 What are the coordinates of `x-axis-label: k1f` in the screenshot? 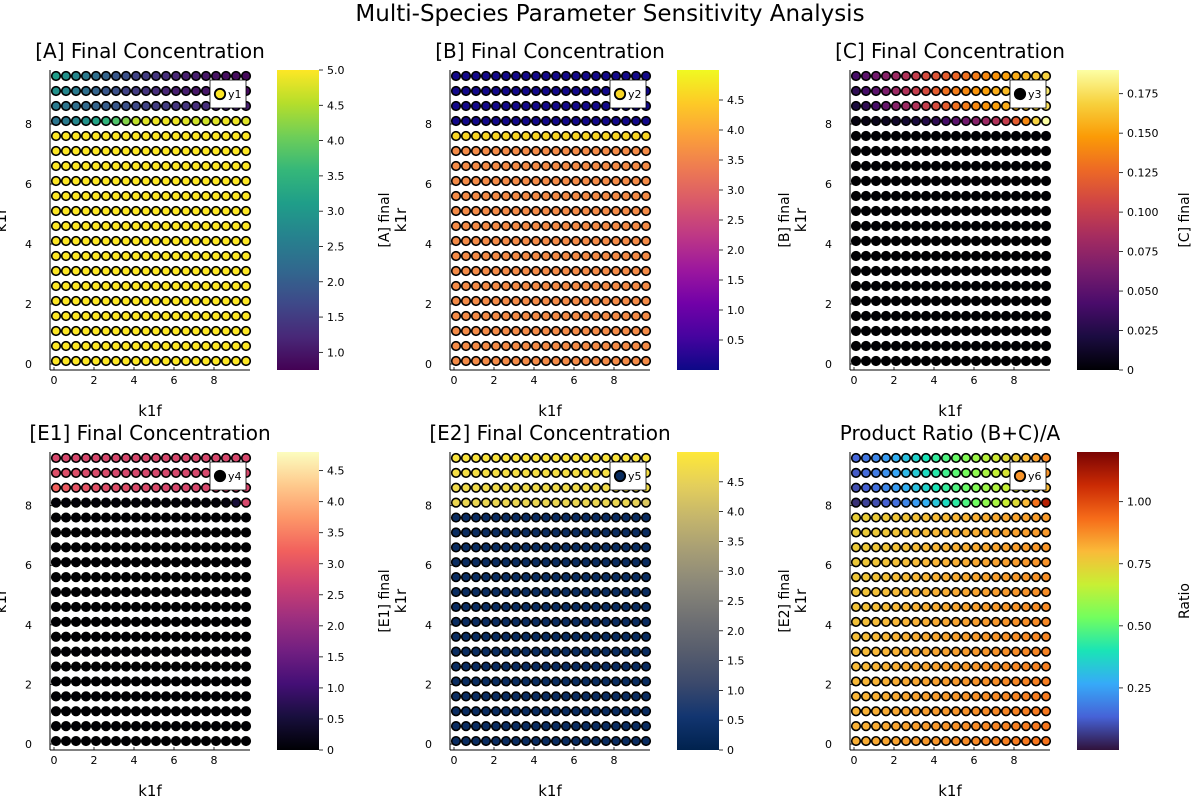 It's located at (150, 411).